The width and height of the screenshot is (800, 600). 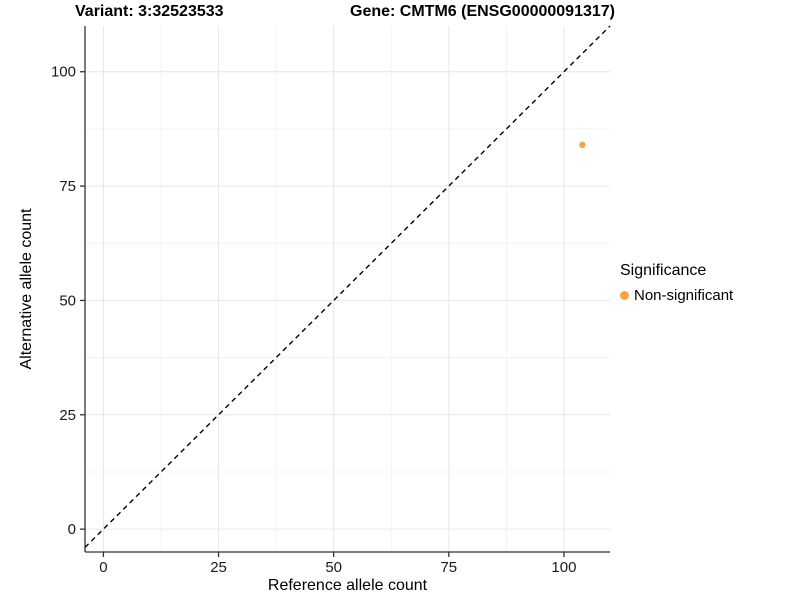 I want to click on y-tick-label: 25, so click(x=67, y=415).